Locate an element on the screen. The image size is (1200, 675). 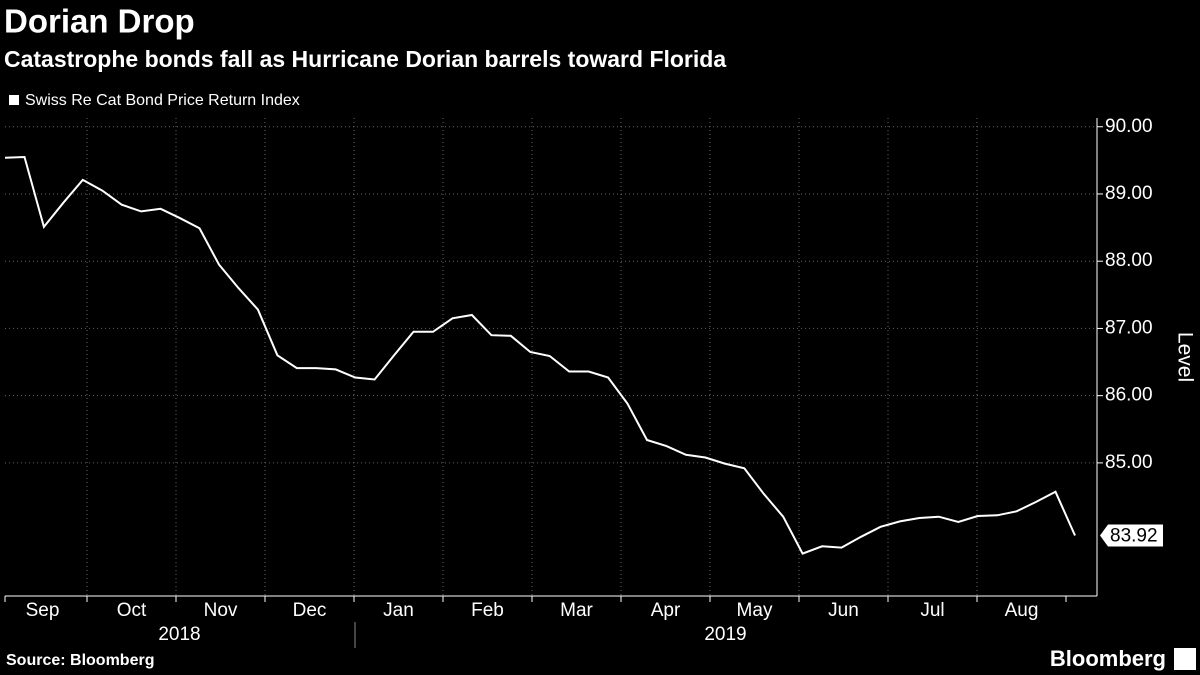
last-value-label: 83.92 is located at coordinates (1134, 536).